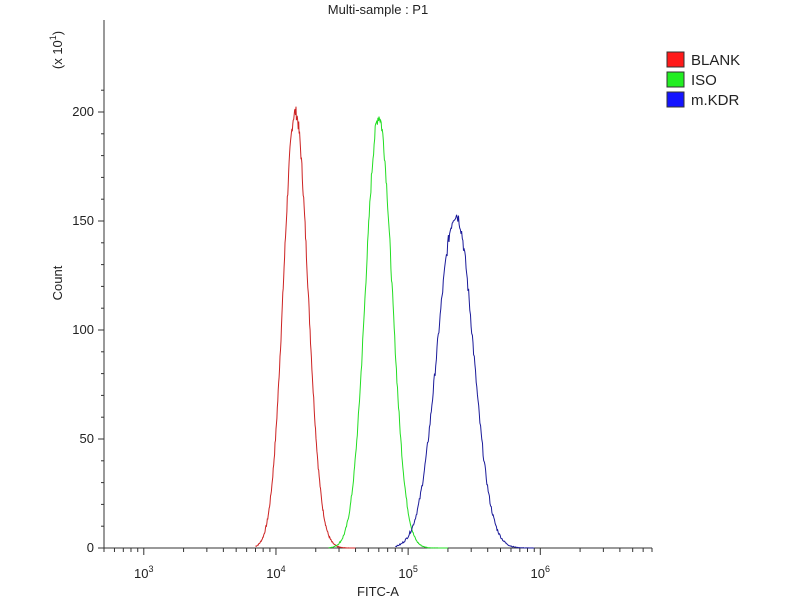  Describe the element at coordinates (407, 572) in the screenshot. I see `x-tick-label: 10⁵` at that location.